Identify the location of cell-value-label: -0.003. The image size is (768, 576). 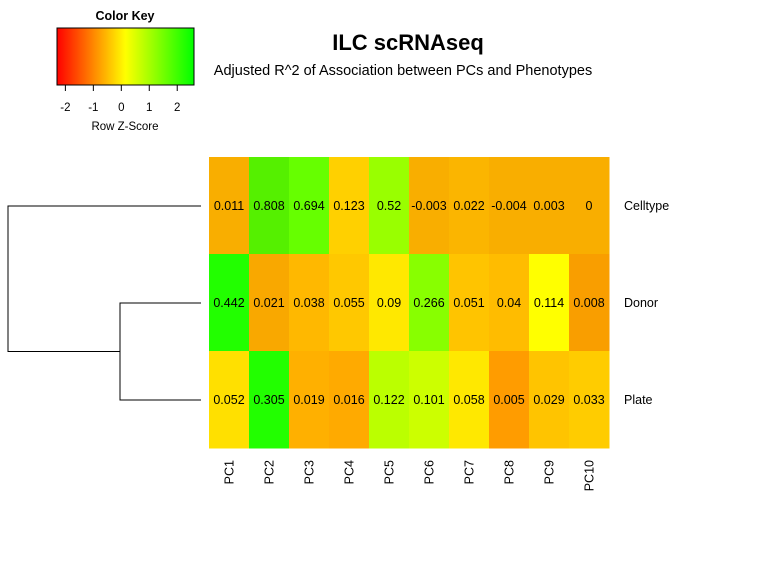
(428, 206).